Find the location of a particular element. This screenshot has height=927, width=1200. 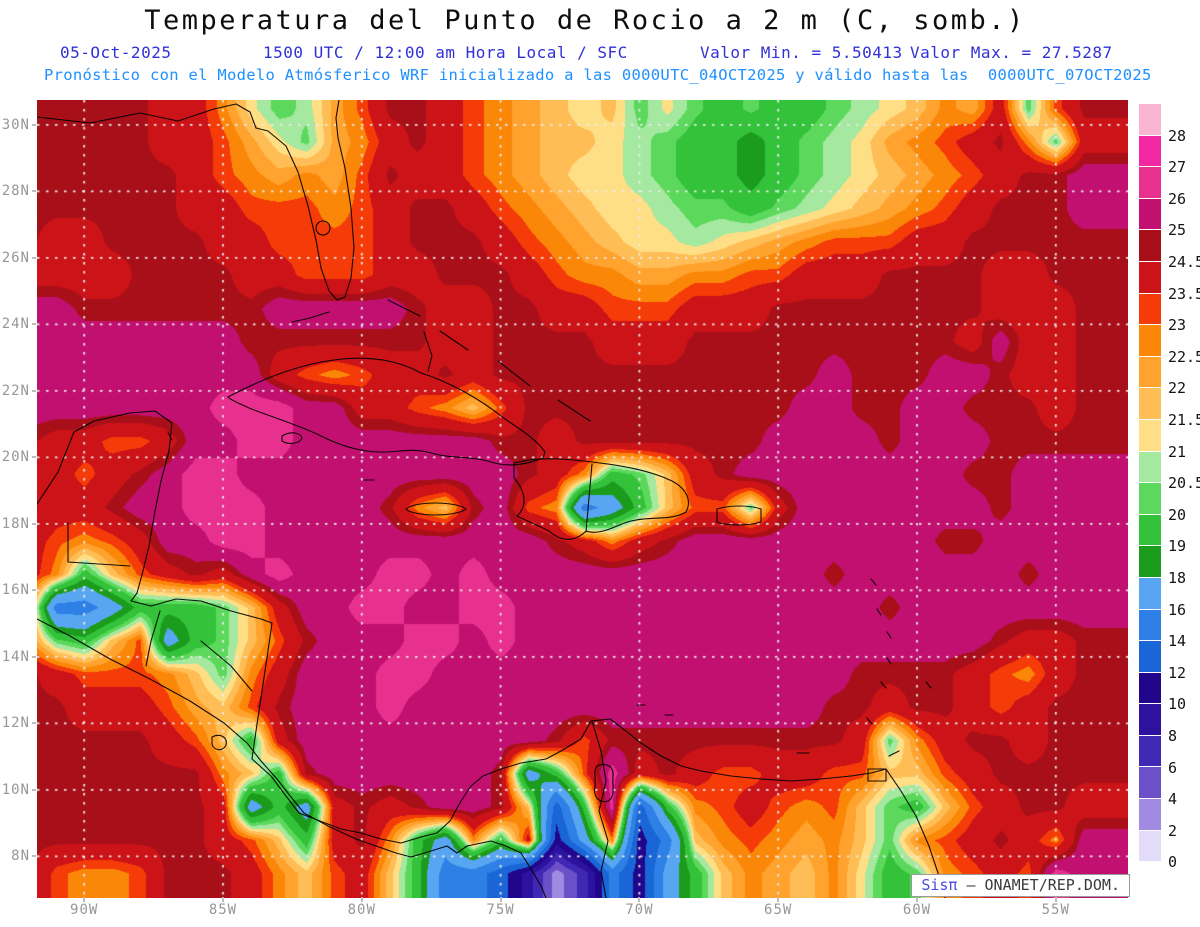

colorbar-label-12: 12 is located at coordinates (1177, 672).